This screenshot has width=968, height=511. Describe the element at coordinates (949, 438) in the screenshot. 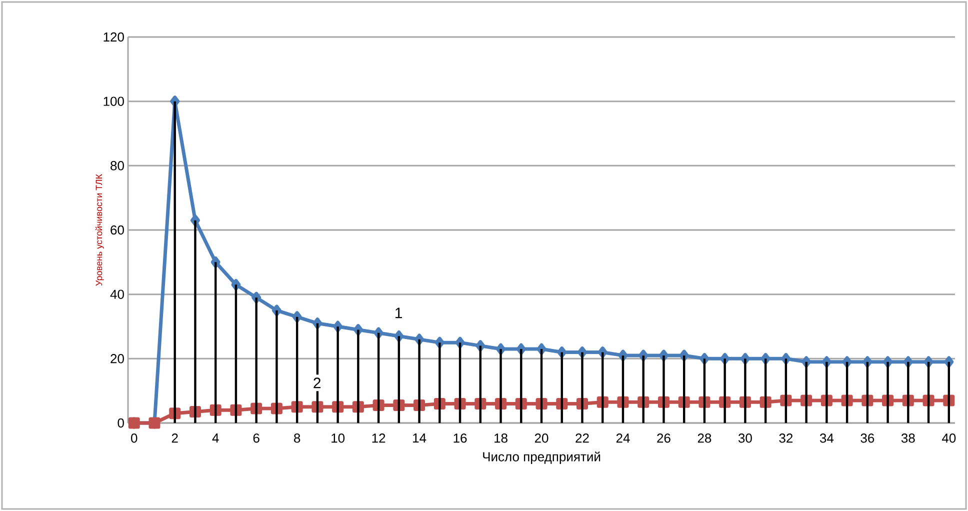

I see `x-tick-label: 40` at that location.